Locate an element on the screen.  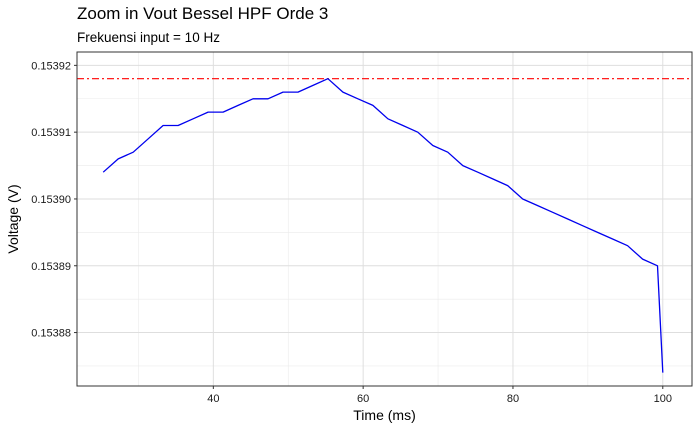
chart-subtitle: Frekuensi input = 10 Hz is located at coordinates (148, 37).